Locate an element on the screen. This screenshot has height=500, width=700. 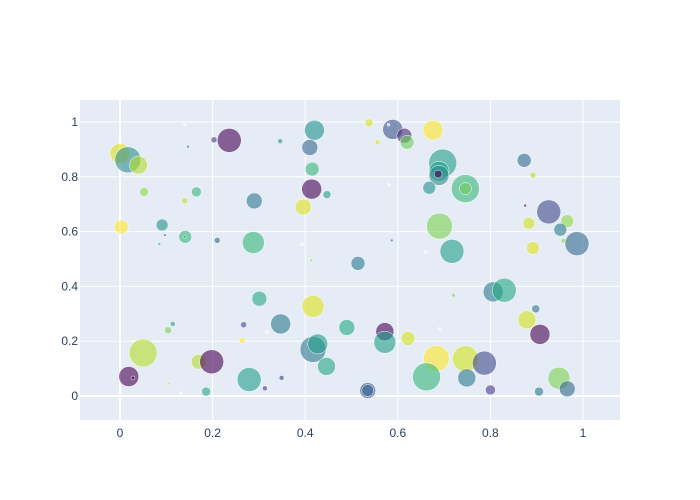
x-tick-label: 0.8 is located at coordinates (490, 433).